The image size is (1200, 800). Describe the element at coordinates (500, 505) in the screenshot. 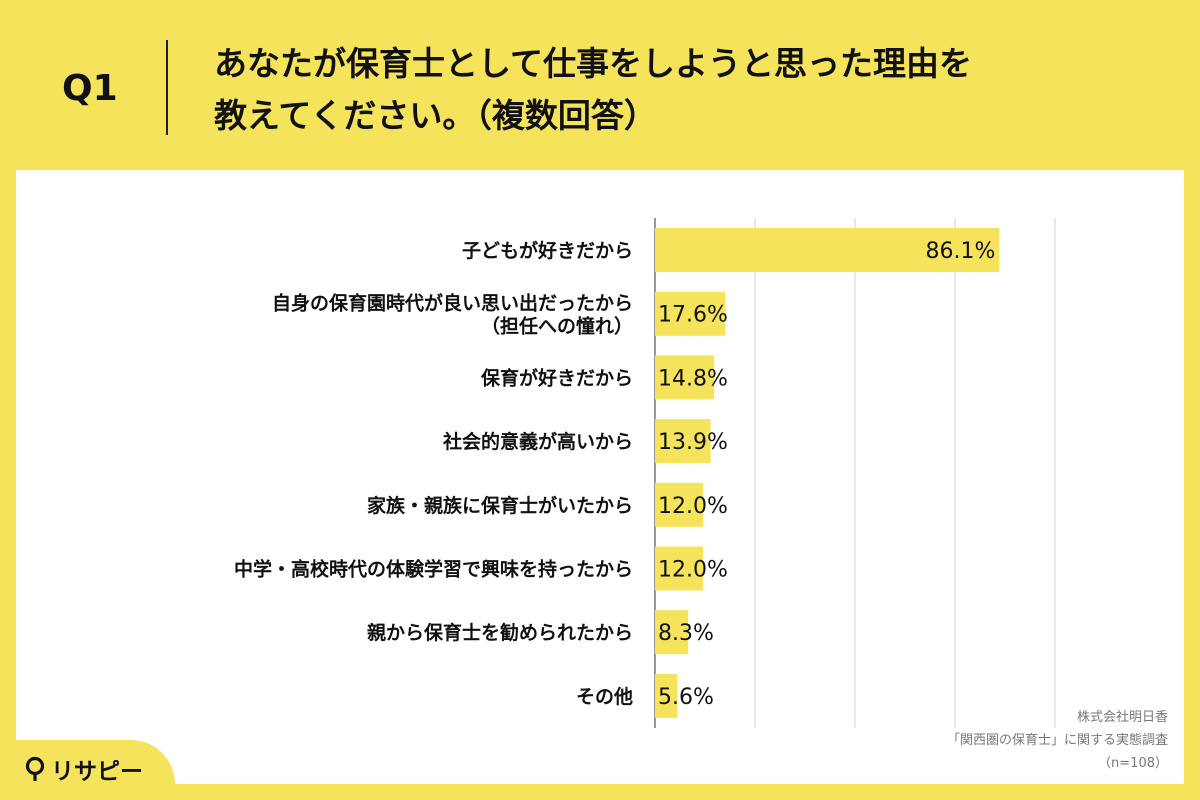

I see `category-label: 家族・親族に保育士がいたから` at that location.